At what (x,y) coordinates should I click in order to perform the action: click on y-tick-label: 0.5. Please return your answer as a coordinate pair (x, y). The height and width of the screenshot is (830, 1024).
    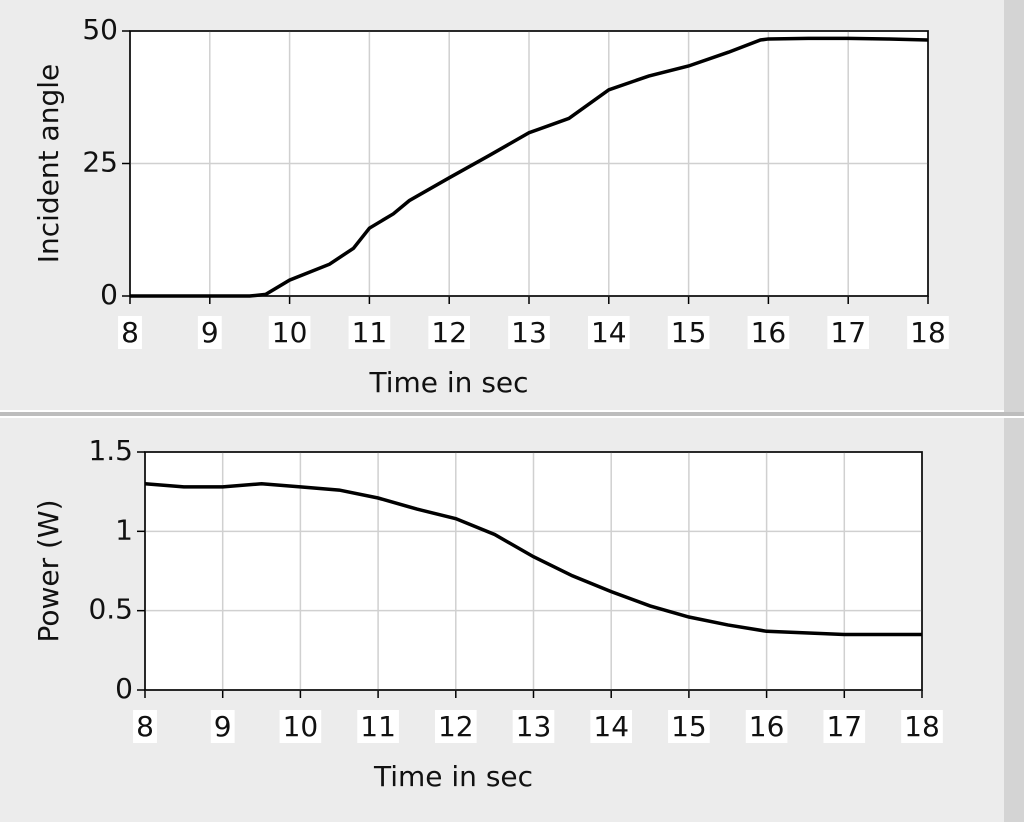
    Looking at the image, I should click on (110, 609).